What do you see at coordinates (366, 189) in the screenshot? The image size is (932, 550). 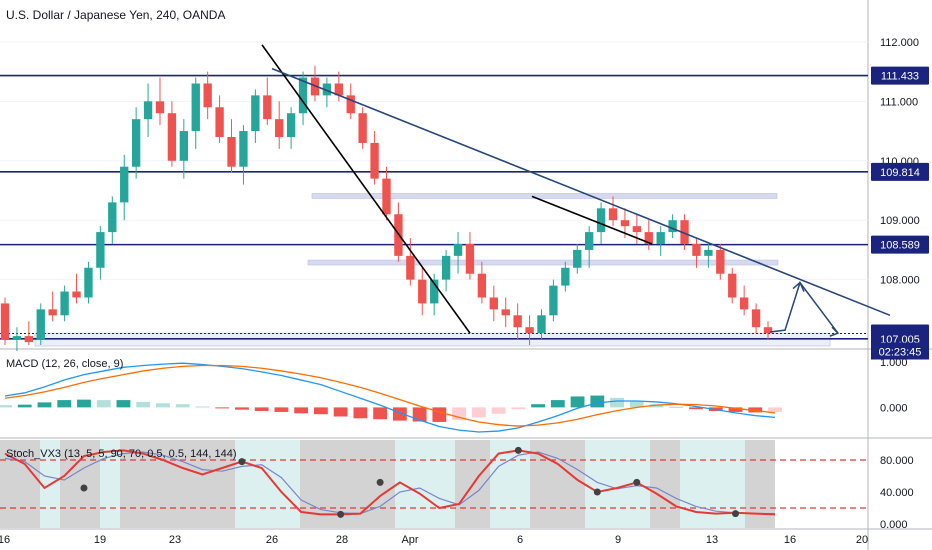 I see `trendline` at bounding box center [366, 189].